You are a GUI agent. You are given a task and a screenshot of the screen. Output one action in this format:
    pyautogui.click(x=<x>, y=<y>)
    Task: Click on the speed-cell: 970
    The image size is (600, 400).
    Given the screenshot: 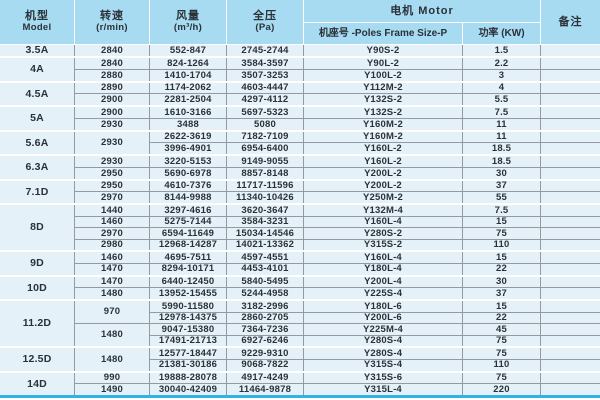 What is the action you would take?
    pyautogui.click(x=112, y=312)
    